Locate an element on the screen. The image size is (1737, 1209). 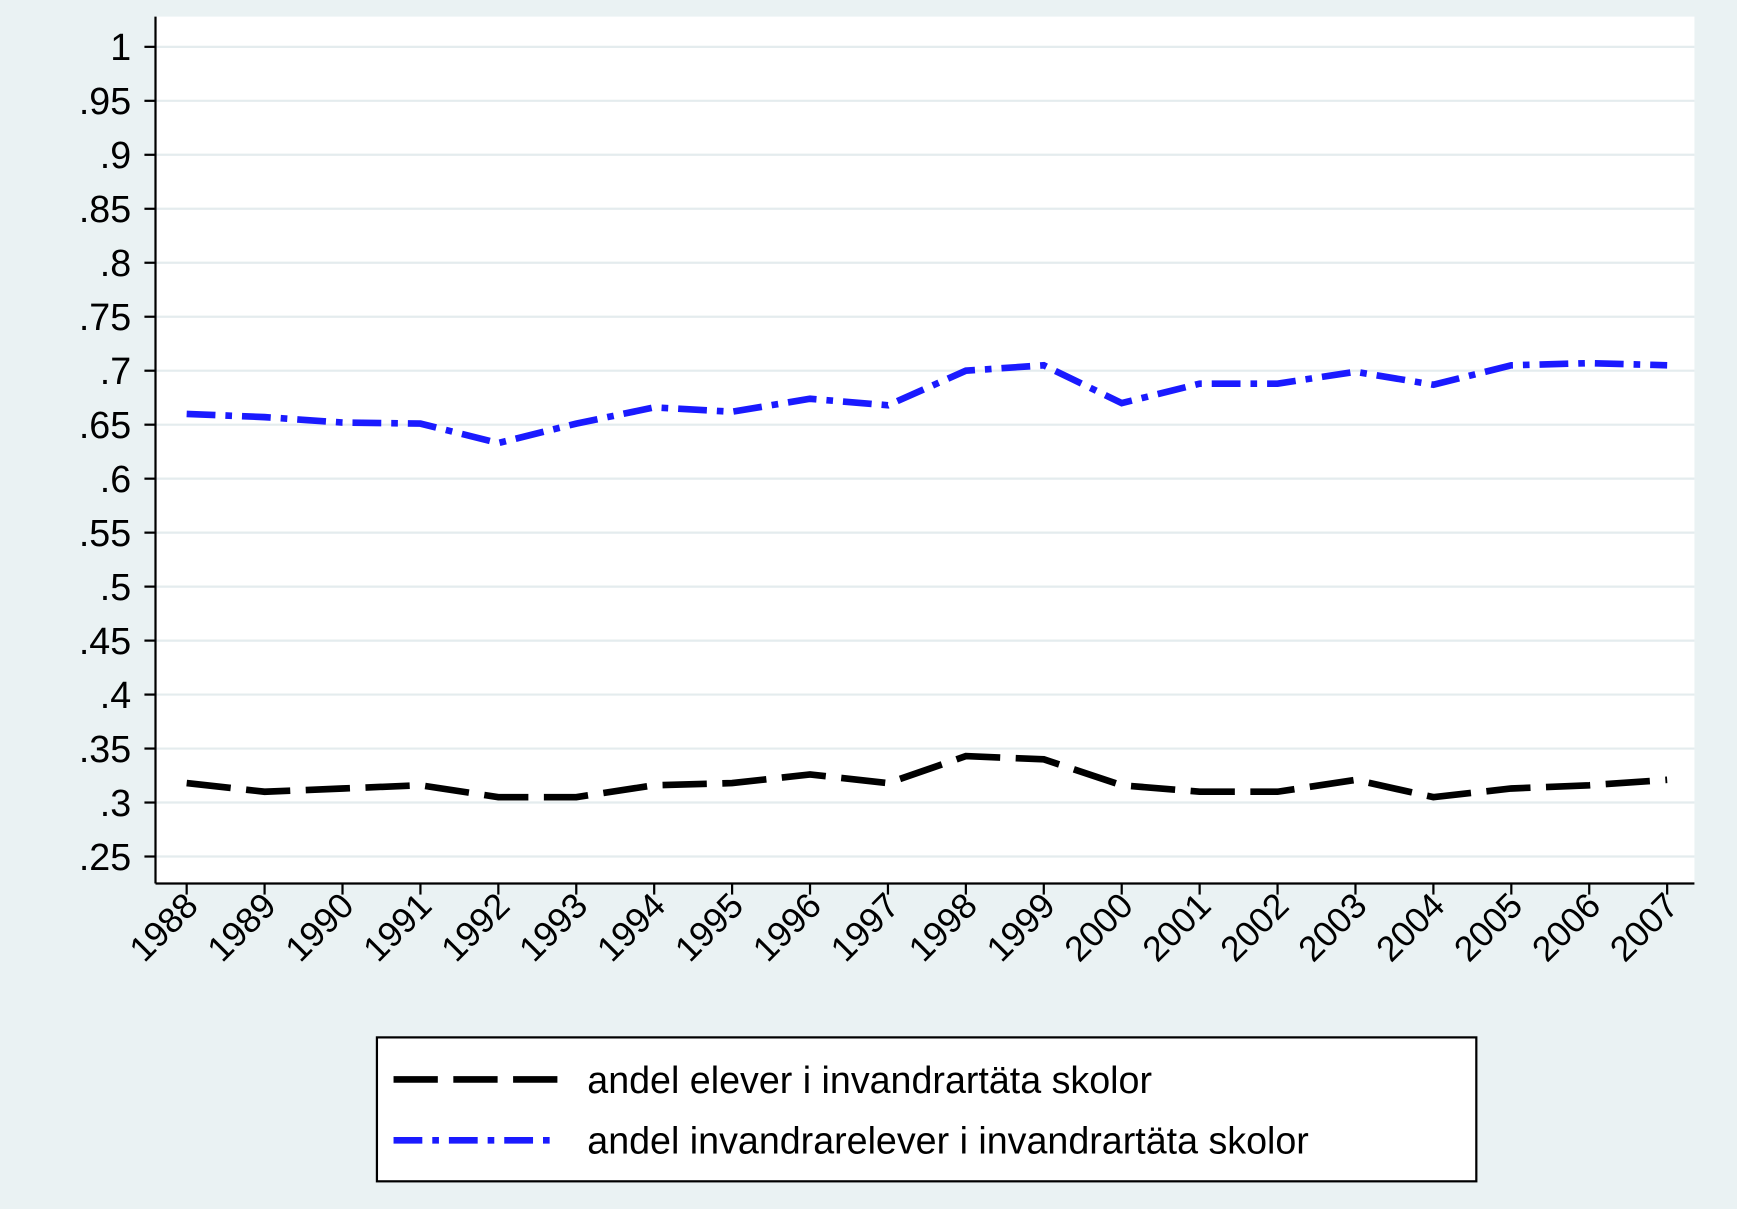
x-tick-label: 1992 is located at coordinates (475, 927).